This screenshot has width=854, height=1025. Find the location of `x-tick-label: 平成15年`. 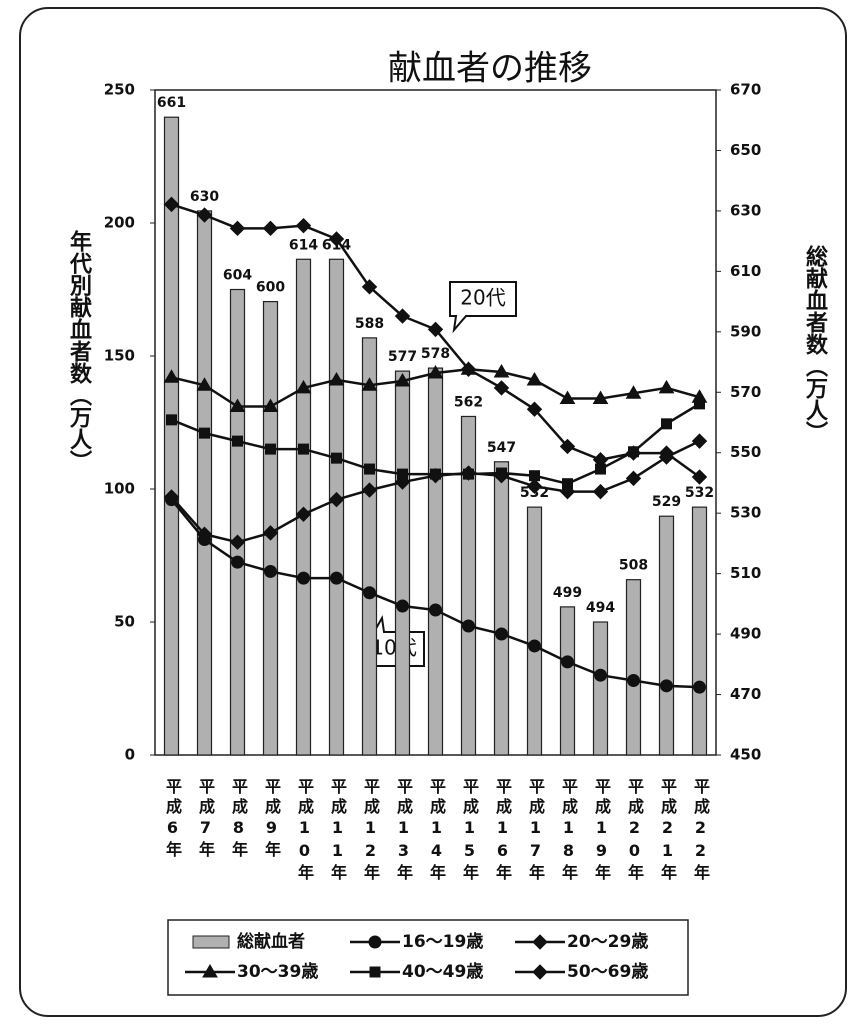

x-tick-label: 平成15年 is located at coordinates (469, 831).